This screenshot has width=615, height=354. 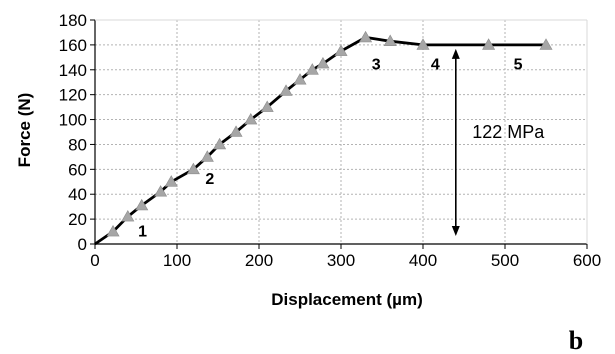 I want to click on y-axis-title: Force (N), so click(x=24, y=130).